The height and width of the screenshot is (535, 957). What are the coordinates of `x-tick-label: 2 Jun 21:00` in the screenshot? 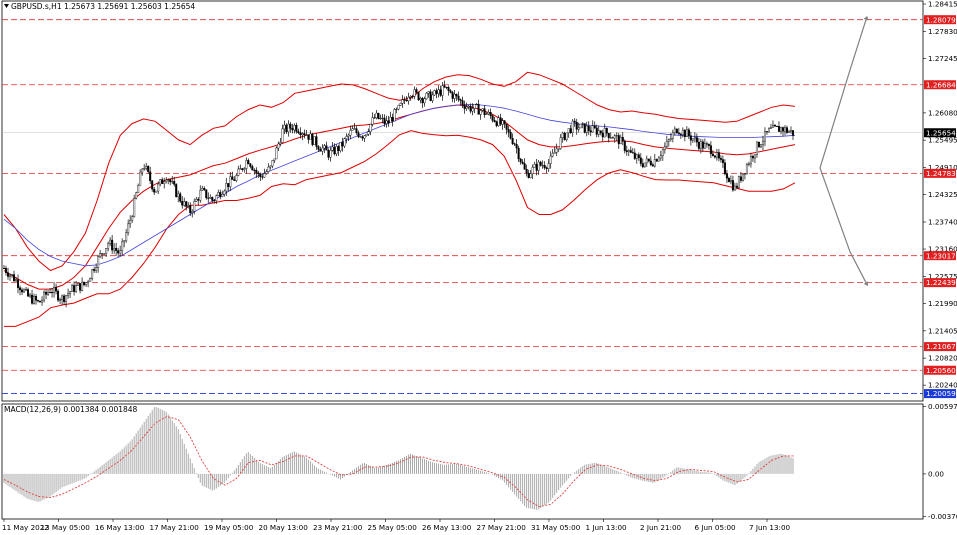 It's located at (661, 527).